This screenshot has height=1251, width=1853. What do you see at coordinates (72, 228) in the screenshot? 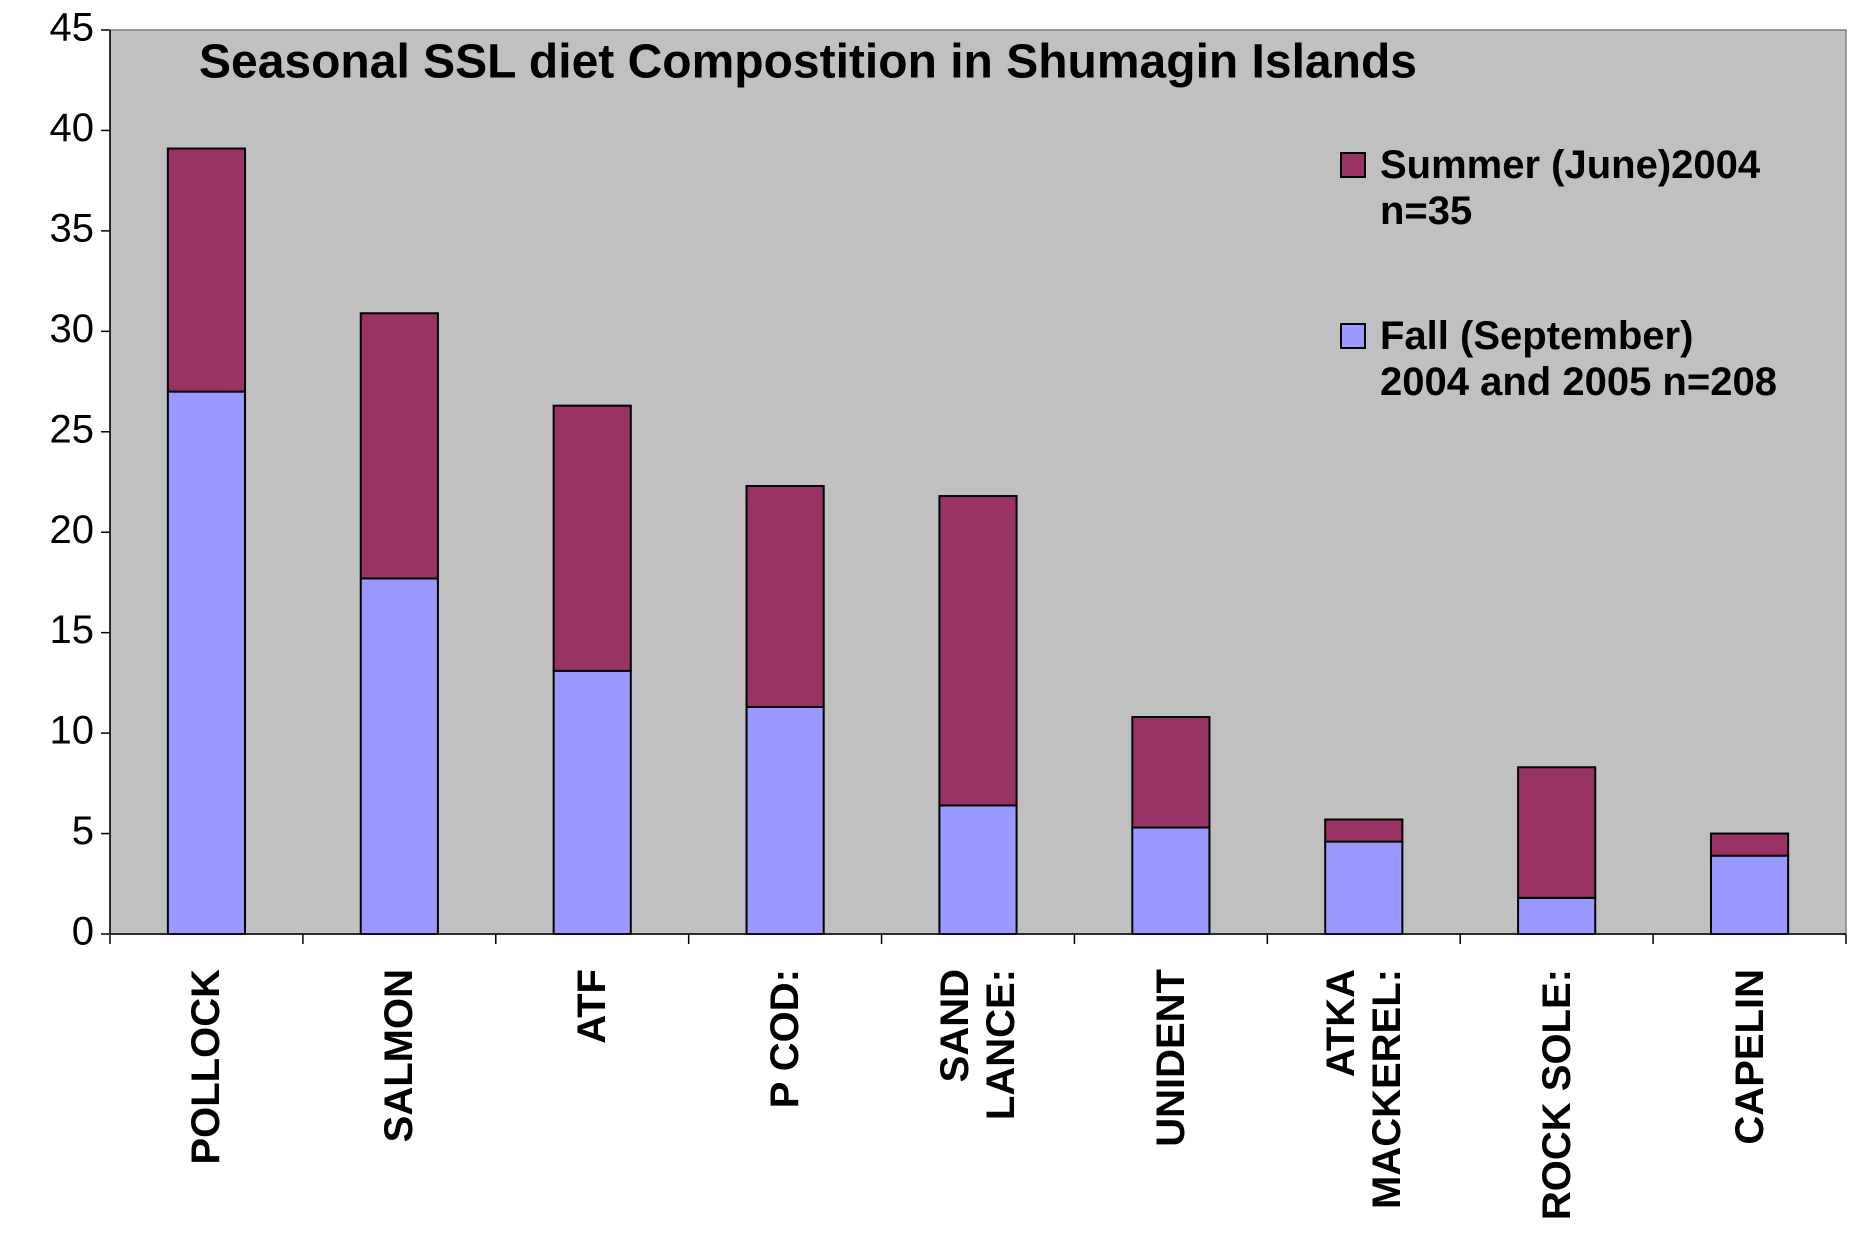
I see `y-tick-label: 35` at bounding box center [72, 228].